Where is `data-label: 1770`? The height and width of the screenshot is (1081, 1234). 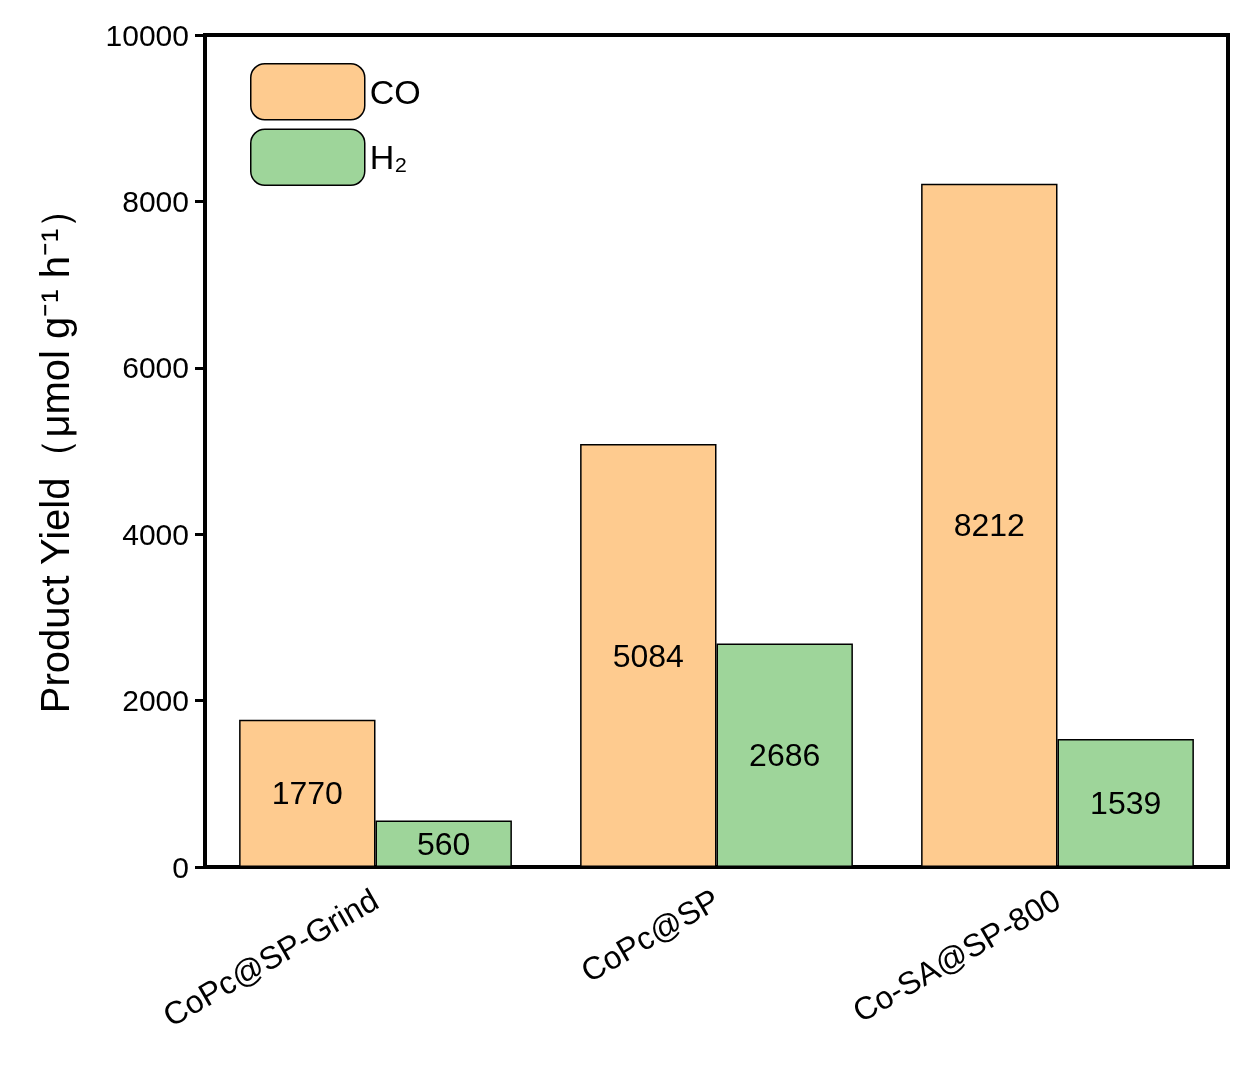 data-label: 1770 is located at coordinates (307, 793).